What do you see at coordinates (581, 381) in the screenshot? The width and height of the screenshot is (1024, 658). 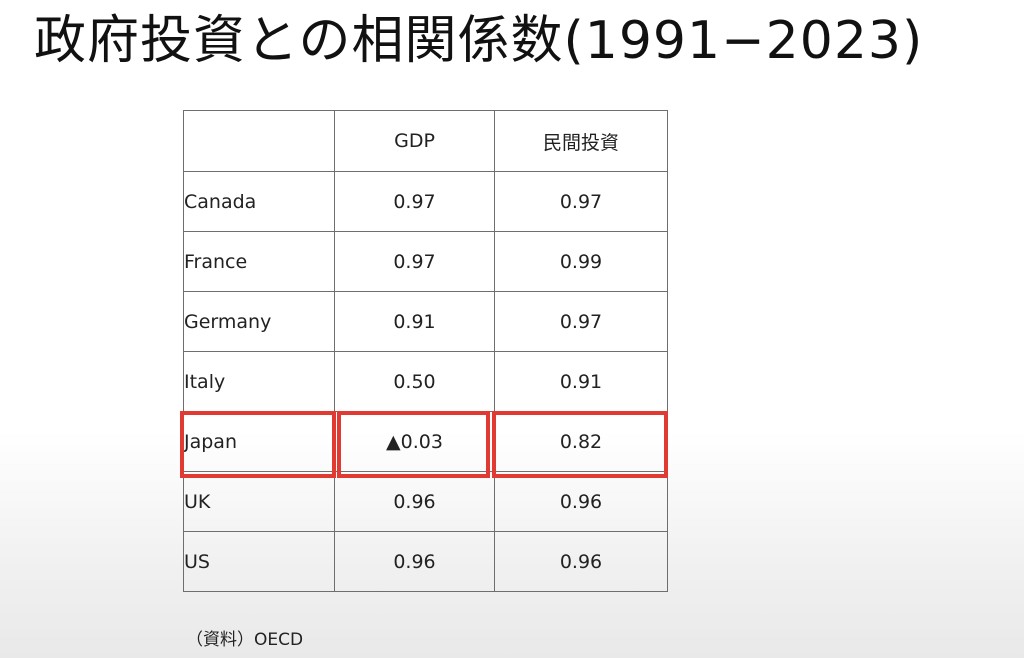 I see `private-investment-cell: 0.91` at bounding box center [581, 381].